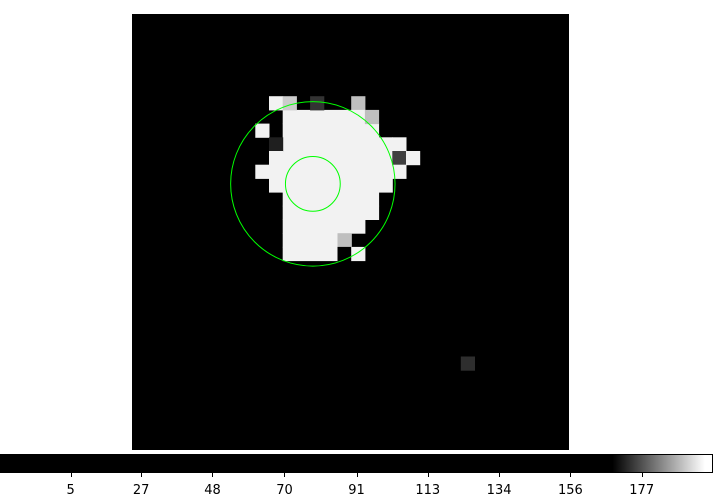  I want to click on colorbar-tick-label: 27, so click(141, 490).